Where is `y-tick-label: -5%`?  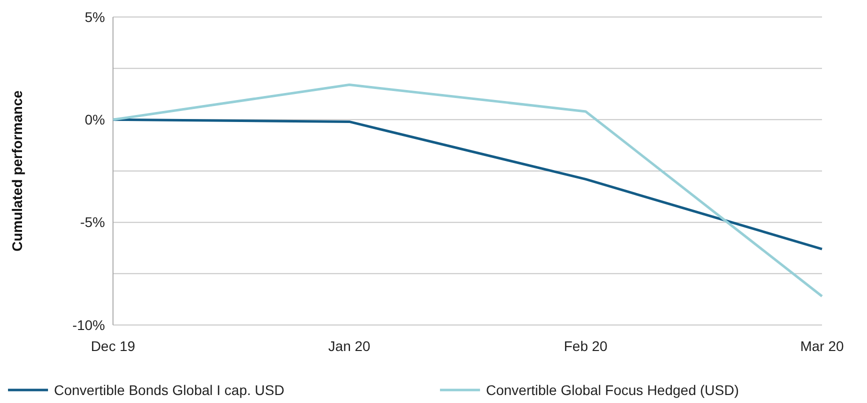 y-tick-label: -5% is located at coordinates (92, 222).